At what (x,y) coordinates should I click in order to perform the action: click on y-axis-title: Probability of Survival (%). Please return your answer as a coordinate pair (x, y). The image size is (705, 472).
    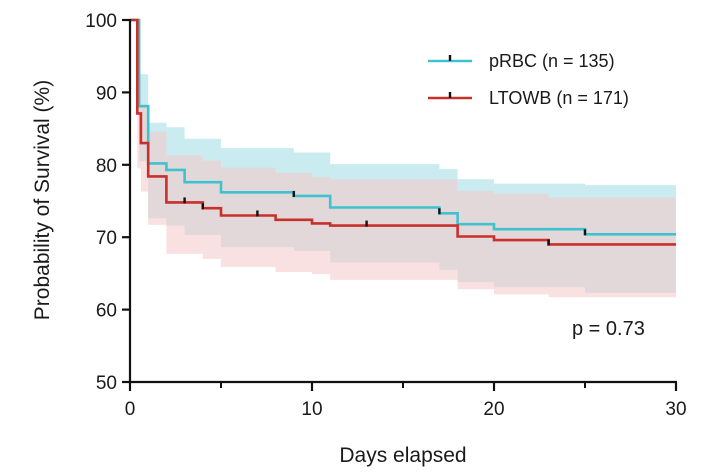
    Looking at the image, I should click on (42, 200).